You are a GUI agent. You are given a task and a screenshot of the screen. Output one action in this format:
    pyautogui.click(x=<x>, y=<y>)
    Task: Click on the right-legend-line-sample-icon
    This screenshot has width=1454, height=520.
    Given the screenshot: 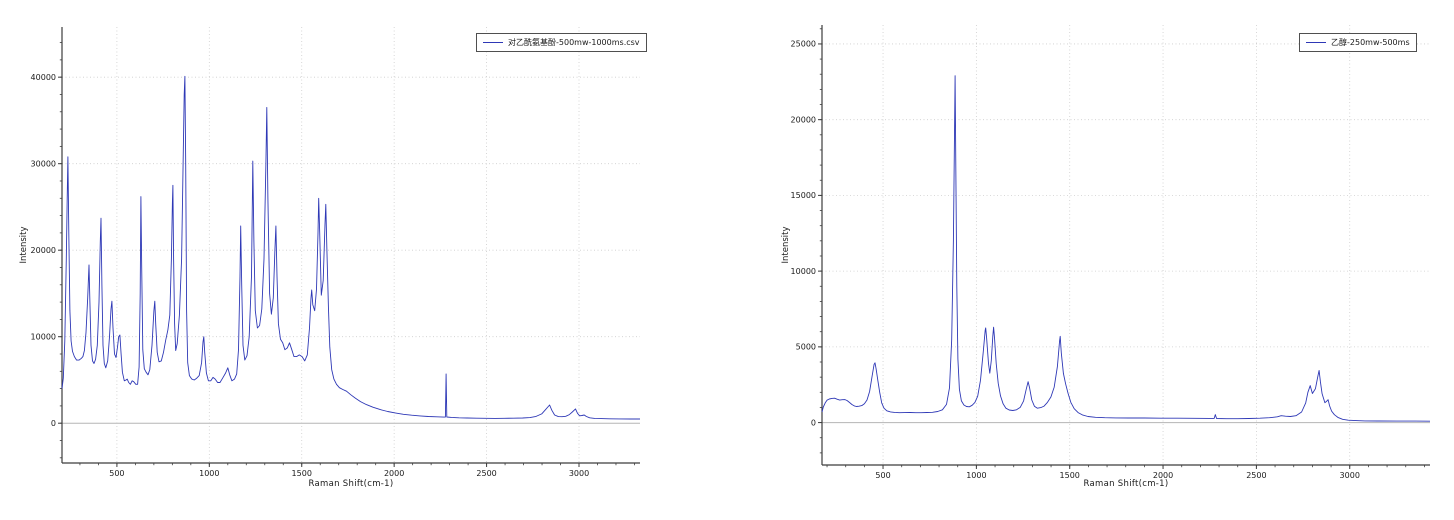 What is the action you would take?
    pyautogui.click(x=1316, y=42)
    